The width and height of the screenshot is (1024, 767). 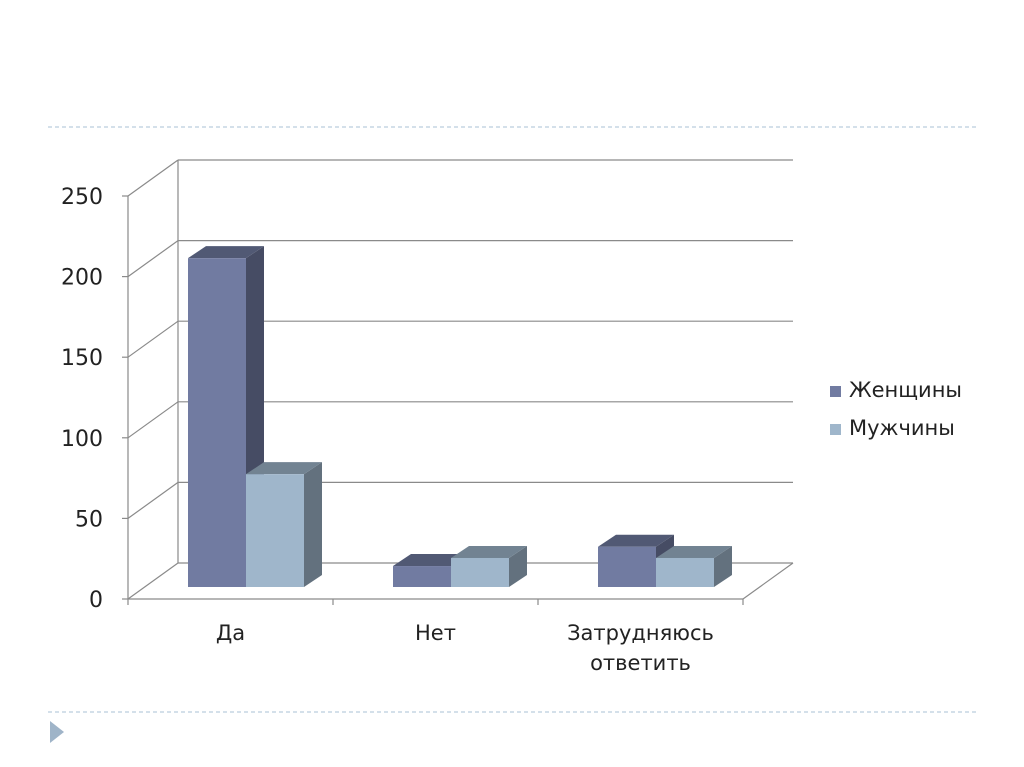 I want to click on y-tick-label: 250, so click(x=82, y=197).